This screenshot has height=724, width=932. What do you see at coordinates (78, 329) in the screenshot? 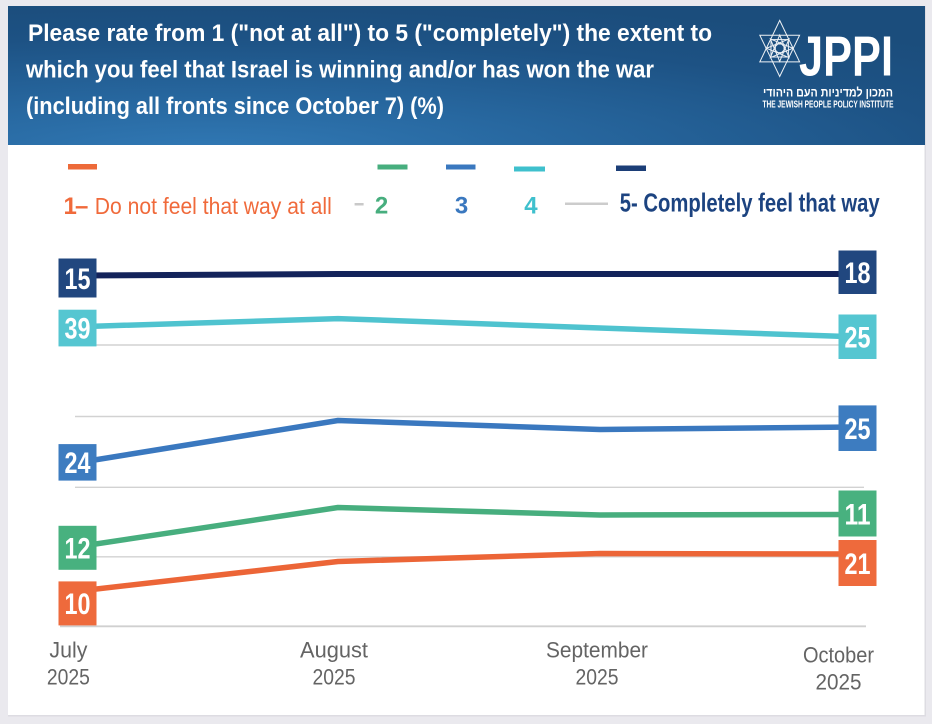
I see `svg-text: 39` at bounding box center [78, 329].